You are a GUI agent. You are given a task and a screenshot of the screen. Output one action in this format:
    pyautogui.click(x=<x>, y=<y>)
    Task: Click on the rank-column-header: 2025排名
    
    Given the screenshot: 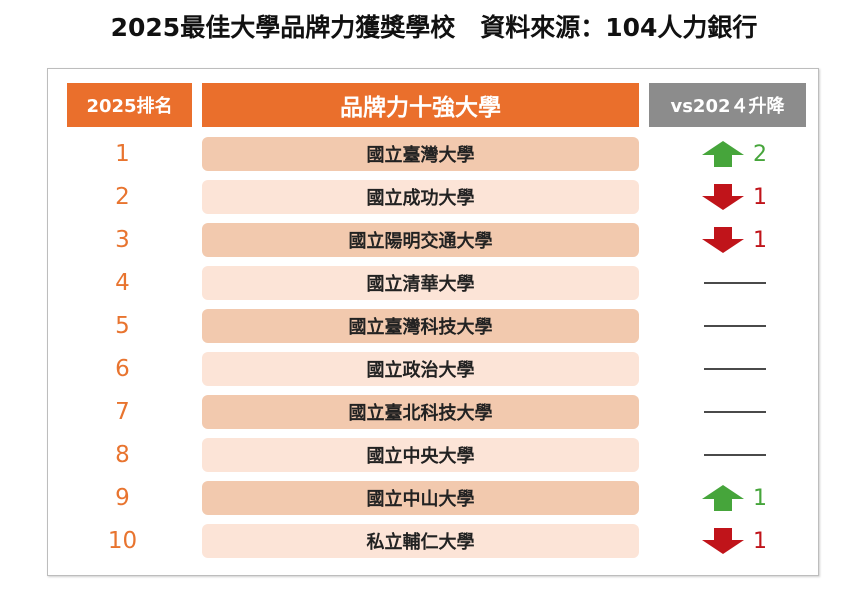 What is the action you would take?
    pyautogui.click(x=129, y=105)
    